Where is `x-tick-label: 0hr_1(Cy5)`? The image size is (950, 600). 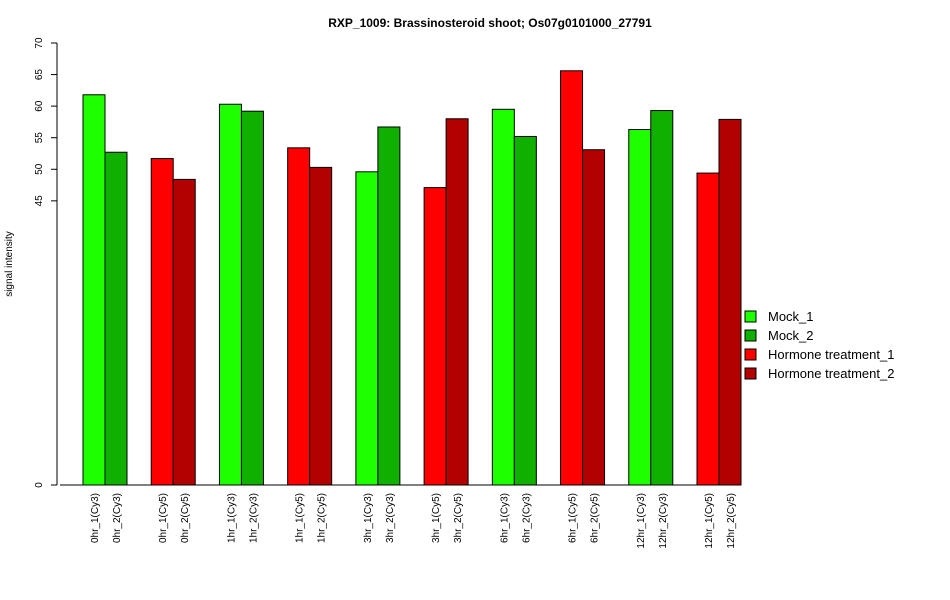
x-tick-label: 0hr_1(Cy5) is located at coordinates (163, 518).